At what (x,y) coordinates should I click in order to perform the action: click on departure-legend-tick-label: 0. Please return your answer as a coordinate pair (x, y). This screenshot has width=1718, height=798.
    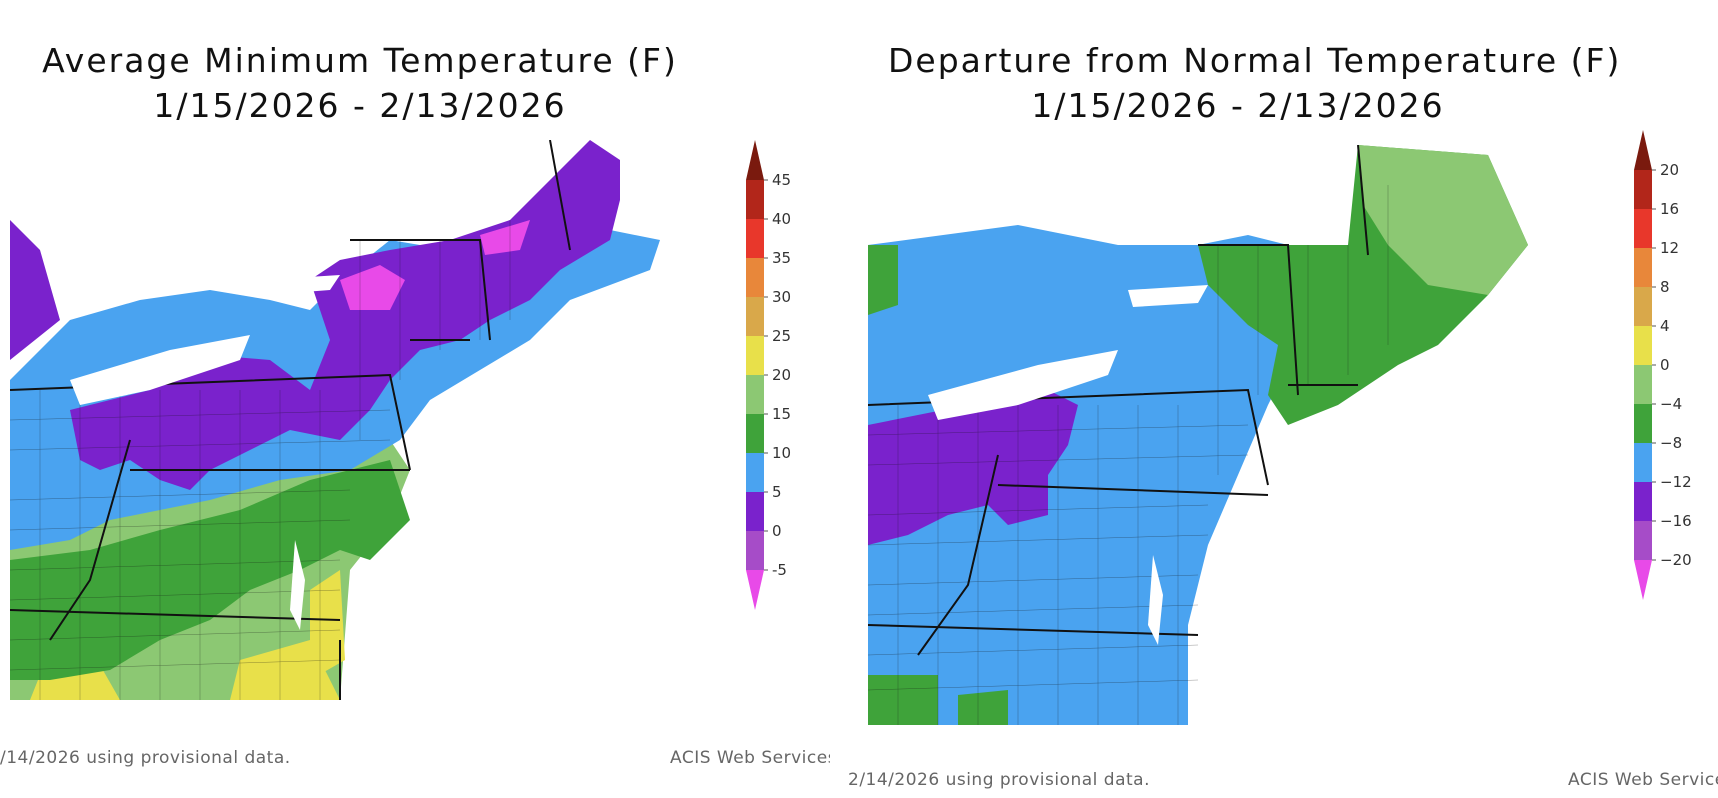
    Looking at the image, I should click on (1665, 365).